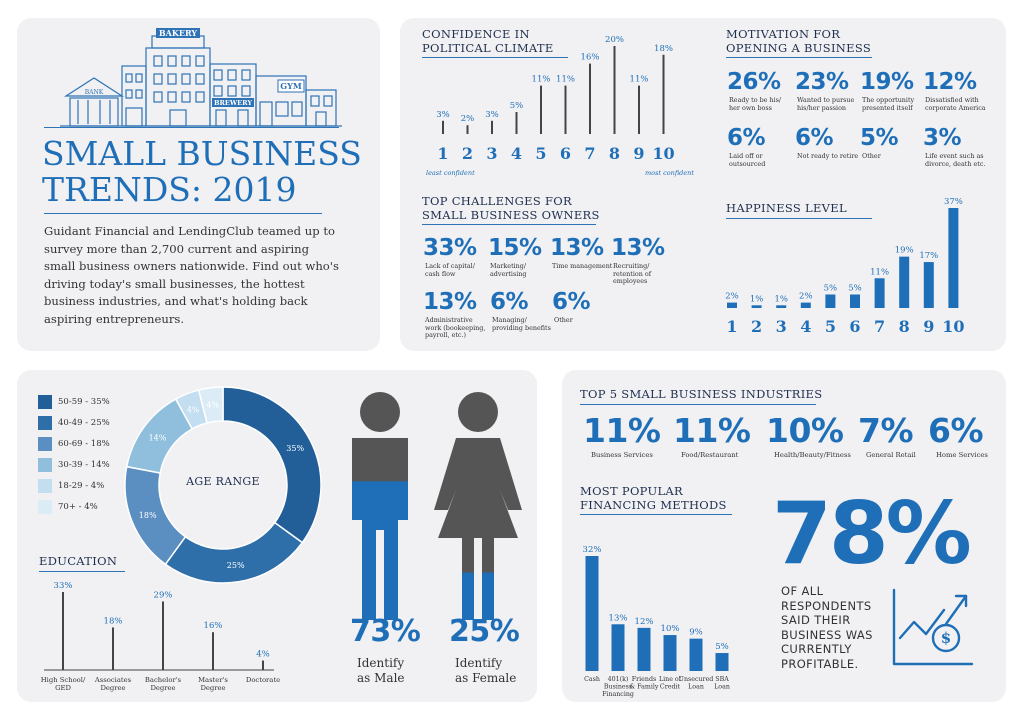 Image resolution: width=1024 pixels, height=718 pixels. I want to click on female-label-line-1: Identify, so click(479, 663).